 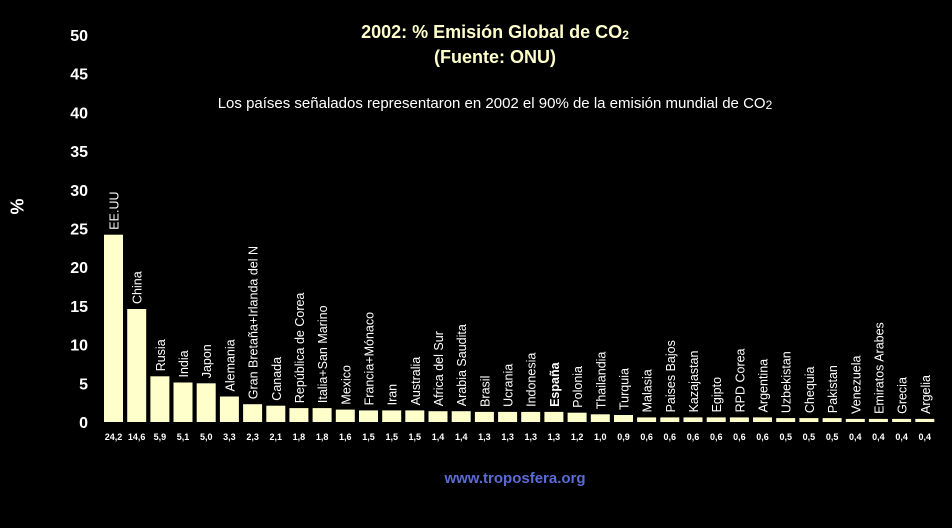 What do you see at coordinates (903, 395) in the screenshot?
I see `category-label: Grecia` at bounding box center [903, 395].